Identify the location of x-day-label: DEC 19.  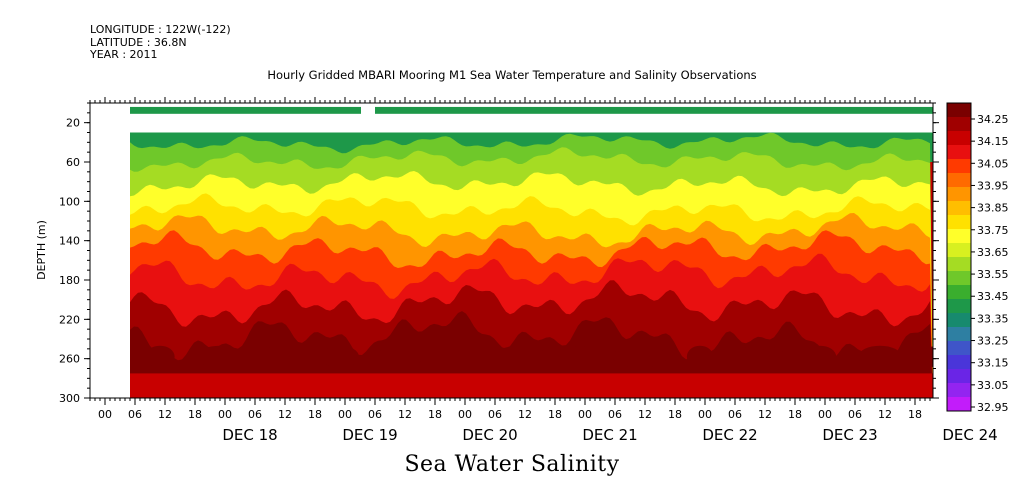
(369, 435).